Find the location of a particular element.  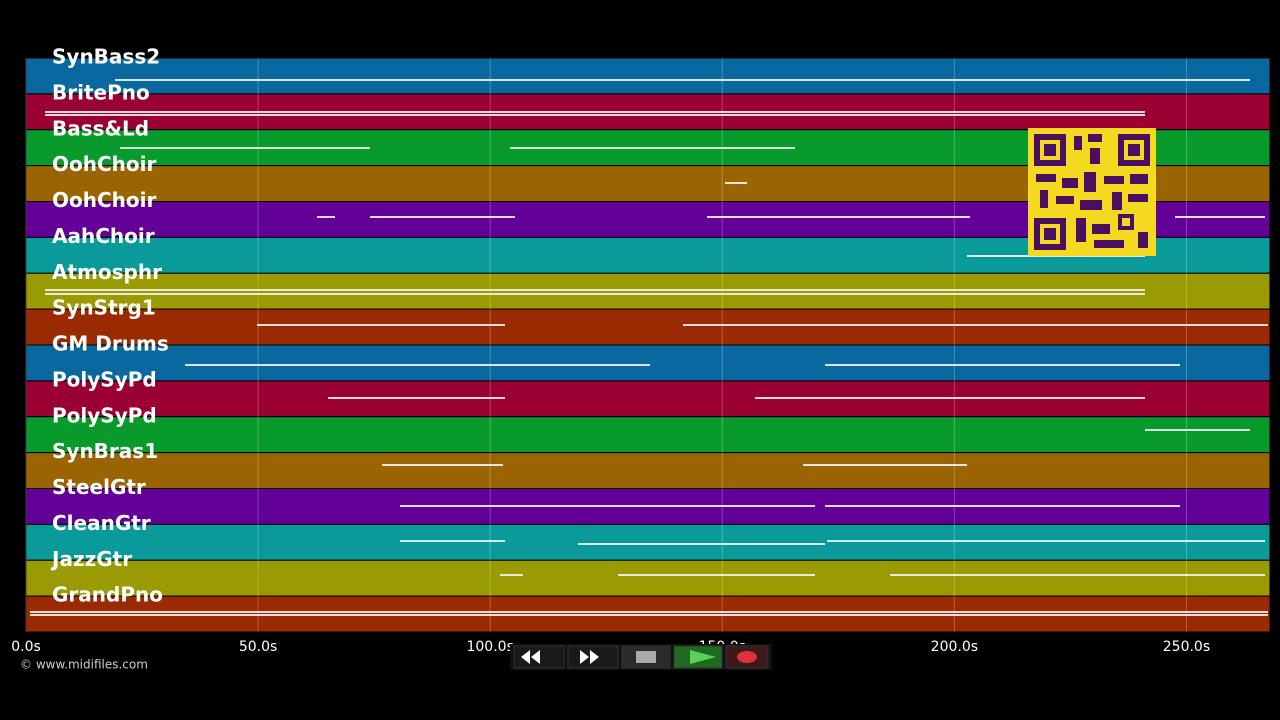

track-name: SynStrg1 is located at coordinates (104, 308).